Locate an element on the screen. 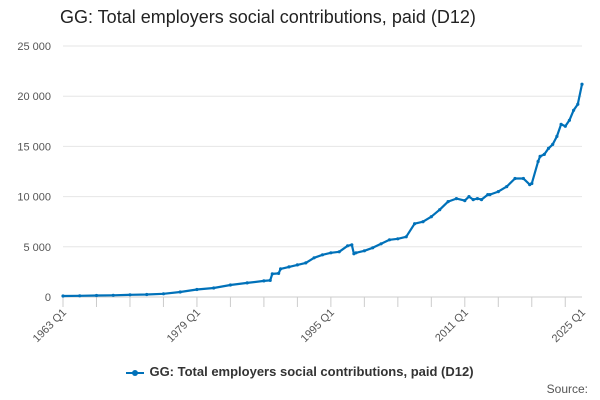 The image size is (600, 400). y-tick-label: 25 000 is located at coordinates (34, 47).